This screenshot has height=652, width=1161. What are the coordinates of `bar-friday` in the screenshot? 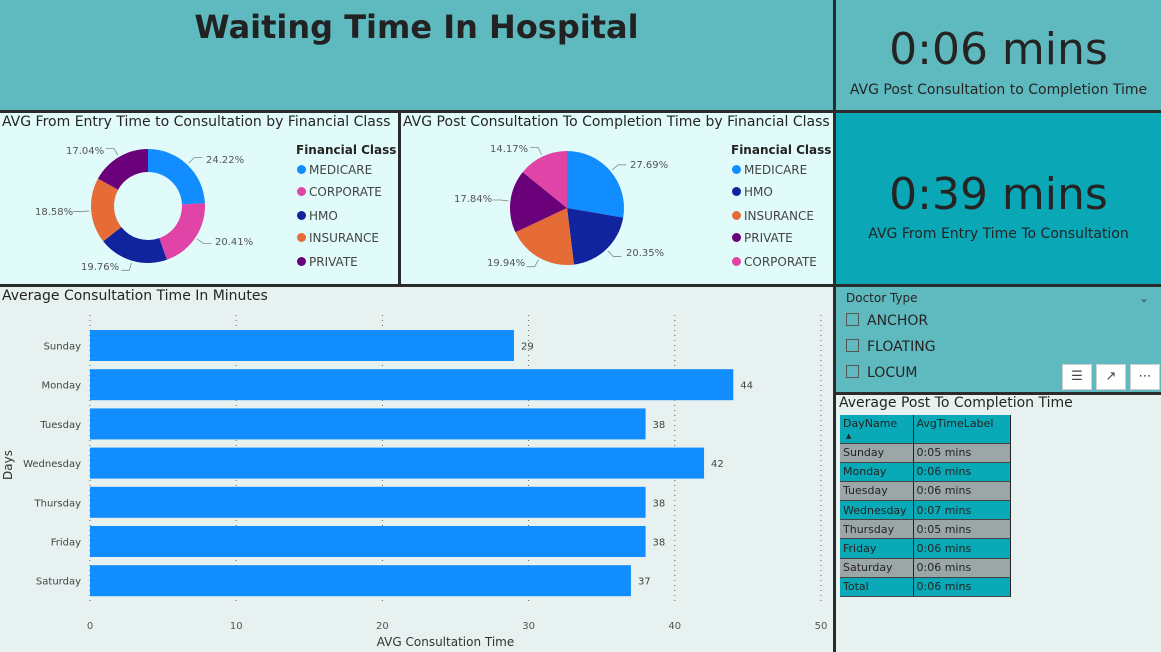 It's located at (368, 541).